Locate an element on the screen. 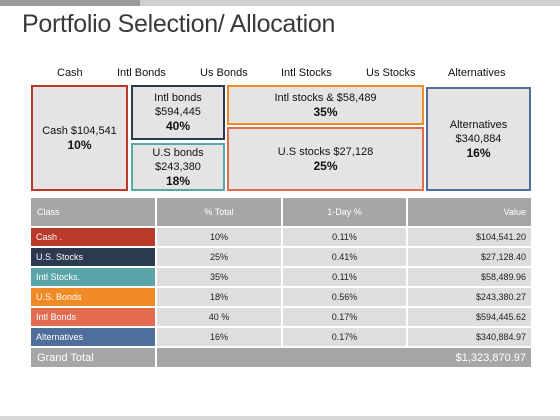 This screenshot has height=420, width=560. grand-total-label: Grand Total is located at coordinates (94, 356).